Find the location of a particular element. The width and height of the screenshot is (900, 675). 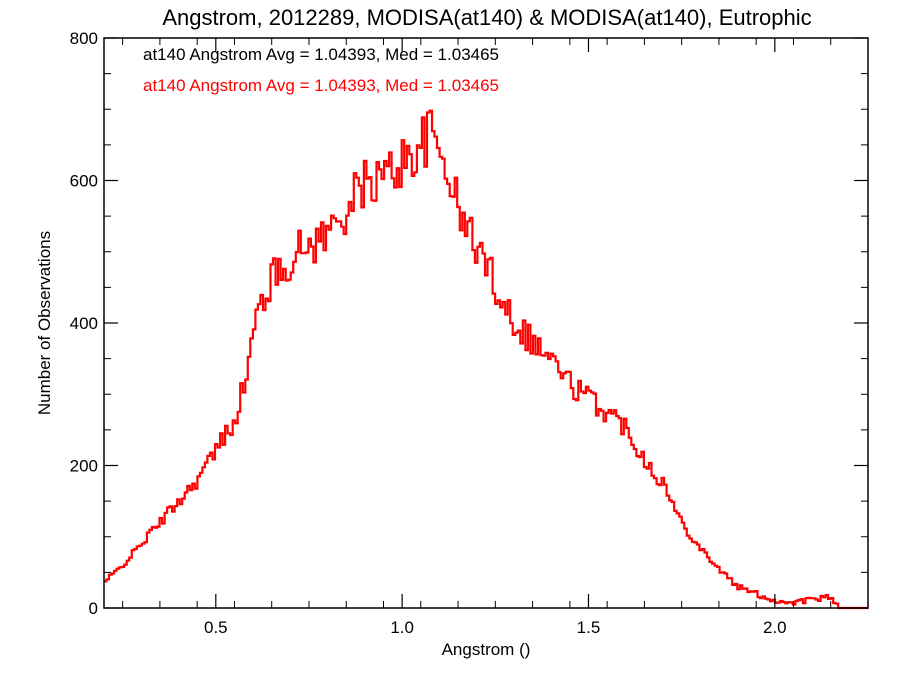

y-tick-label: 800 is located at coordinates (84, 38).